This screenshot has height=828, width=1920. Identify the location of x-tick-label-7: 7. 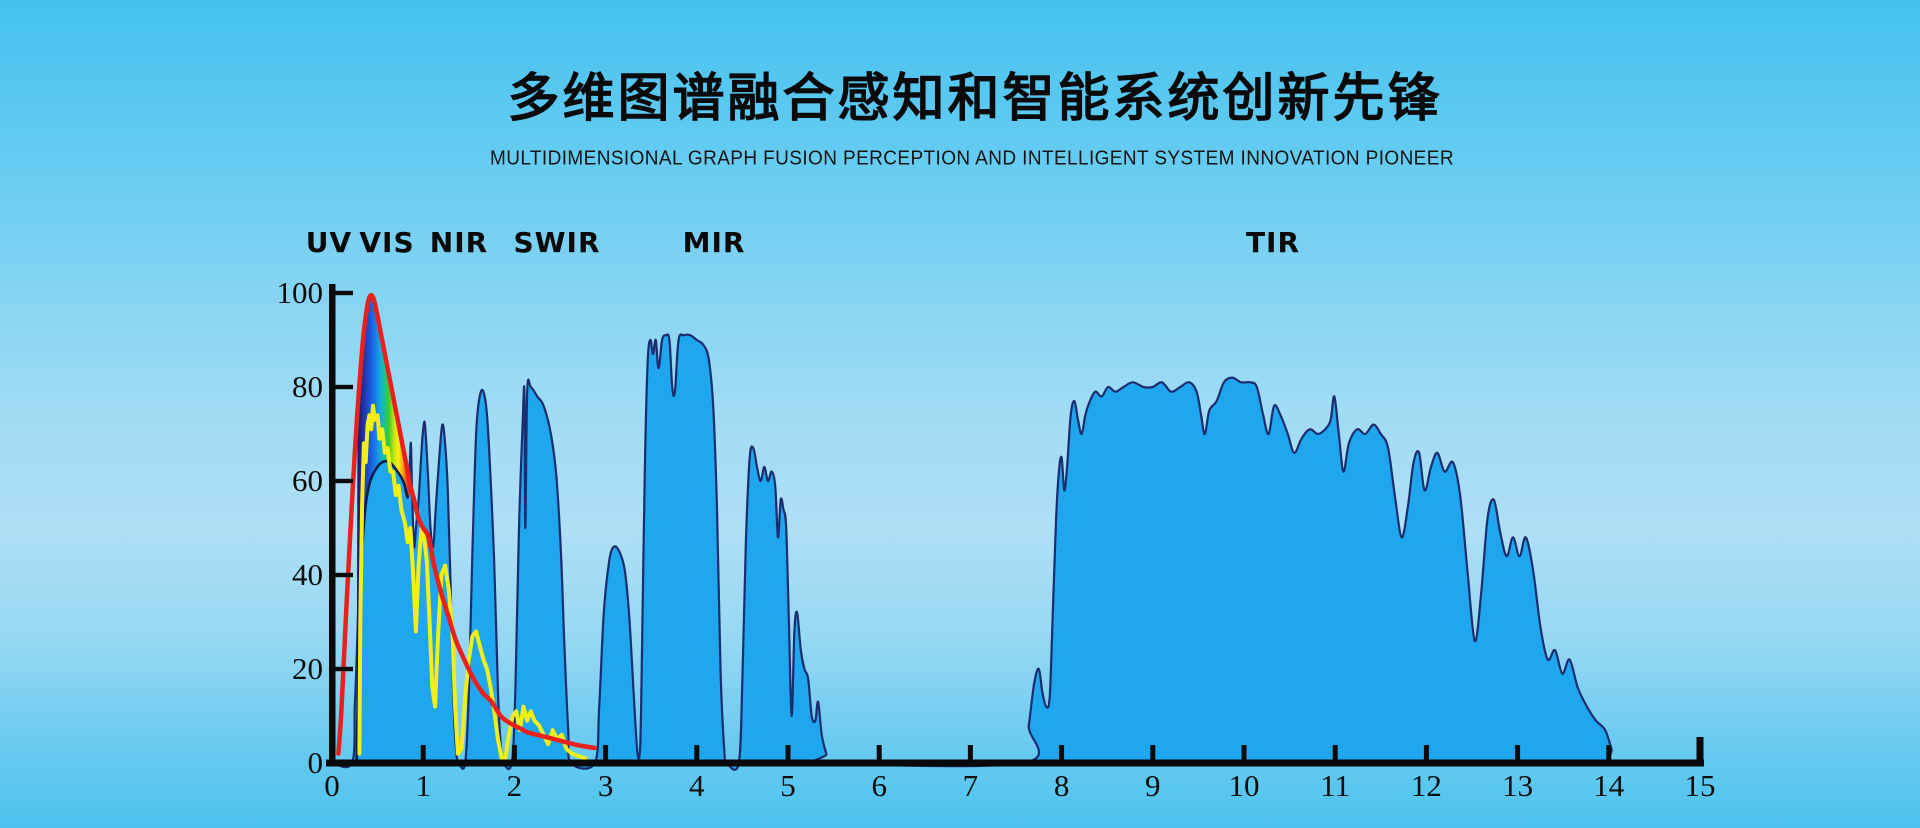
(970, 785).